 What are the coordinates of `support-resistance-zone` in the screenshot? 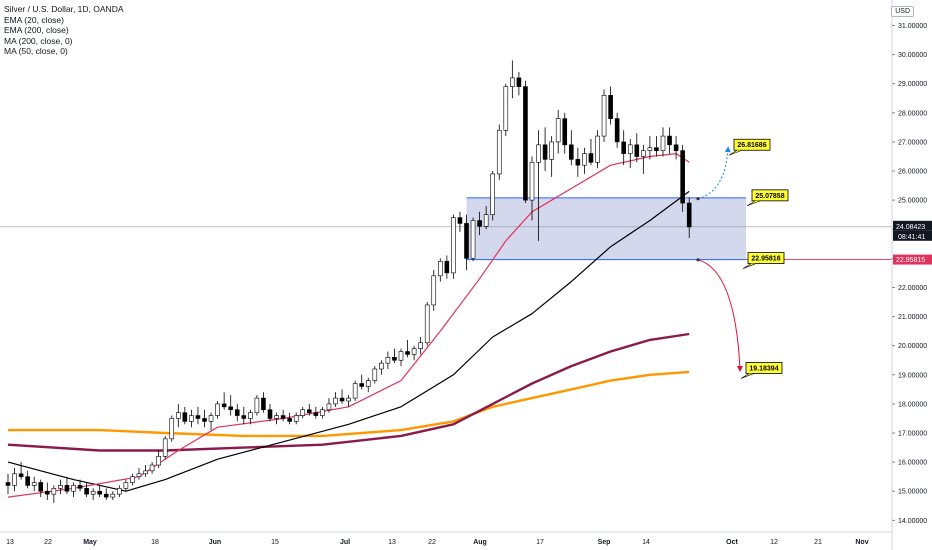 It's located at (446, 229).